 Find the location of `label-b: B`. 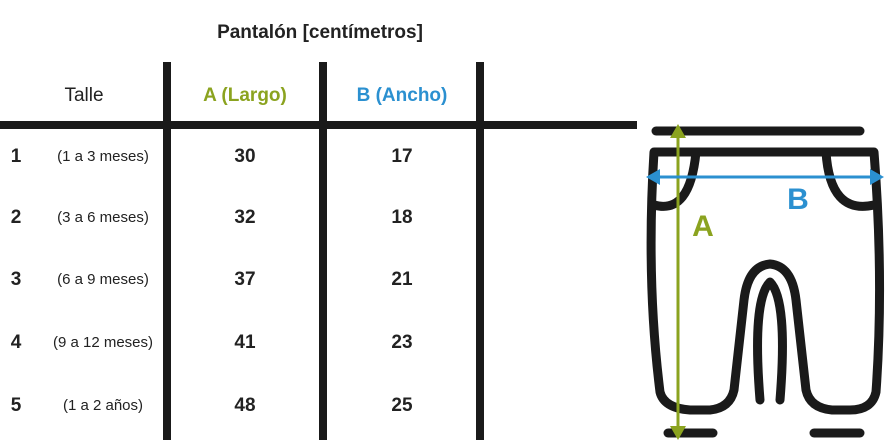

label-b: B is located at coordinates (798, 199).